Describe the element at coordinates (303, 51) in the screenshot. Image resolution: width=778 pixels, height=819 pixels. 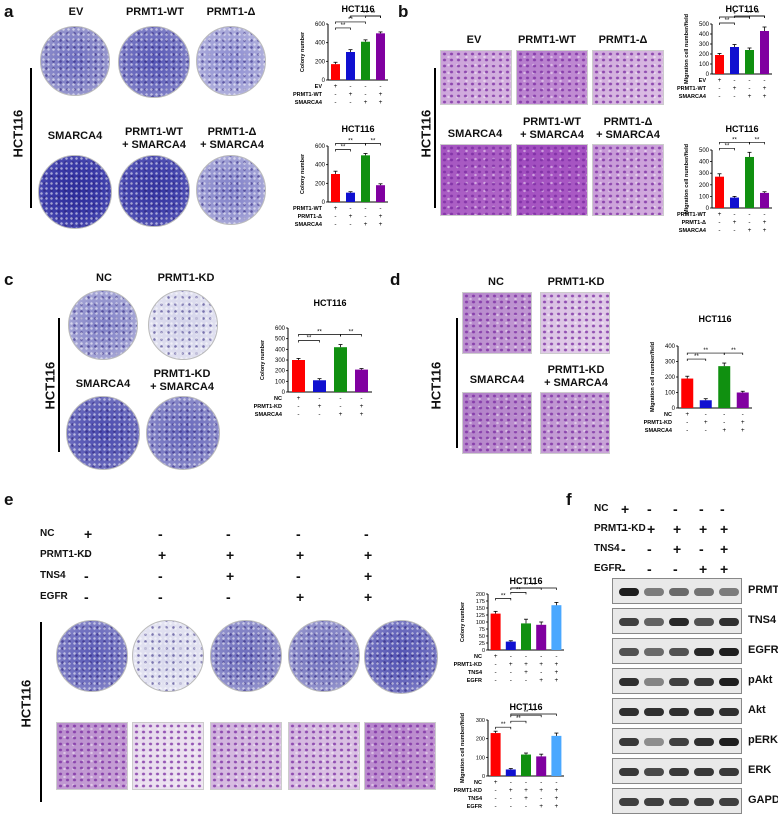
I see `y-axis-label: Colony number` at that location.